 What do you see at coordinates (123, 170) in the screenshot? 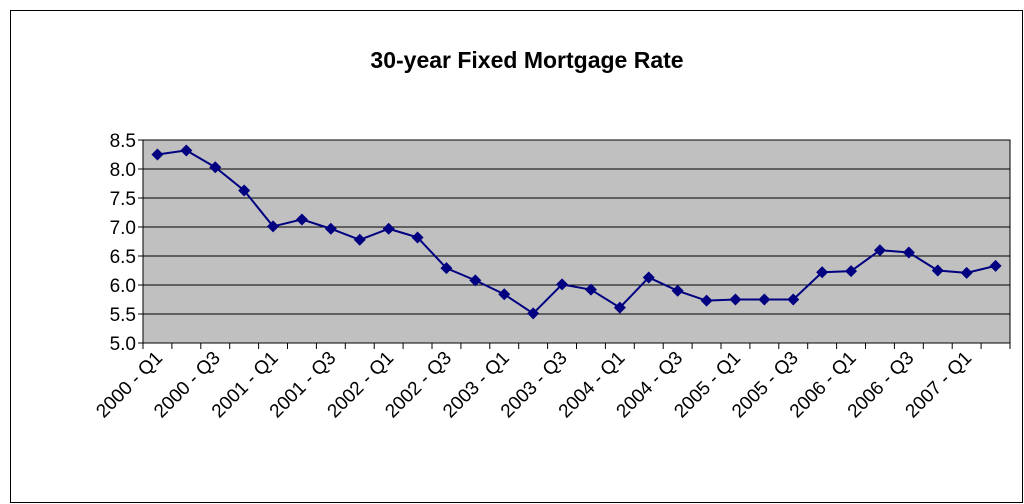
I see `y-tick-label: 8.0` at bounding box center [123, 170].